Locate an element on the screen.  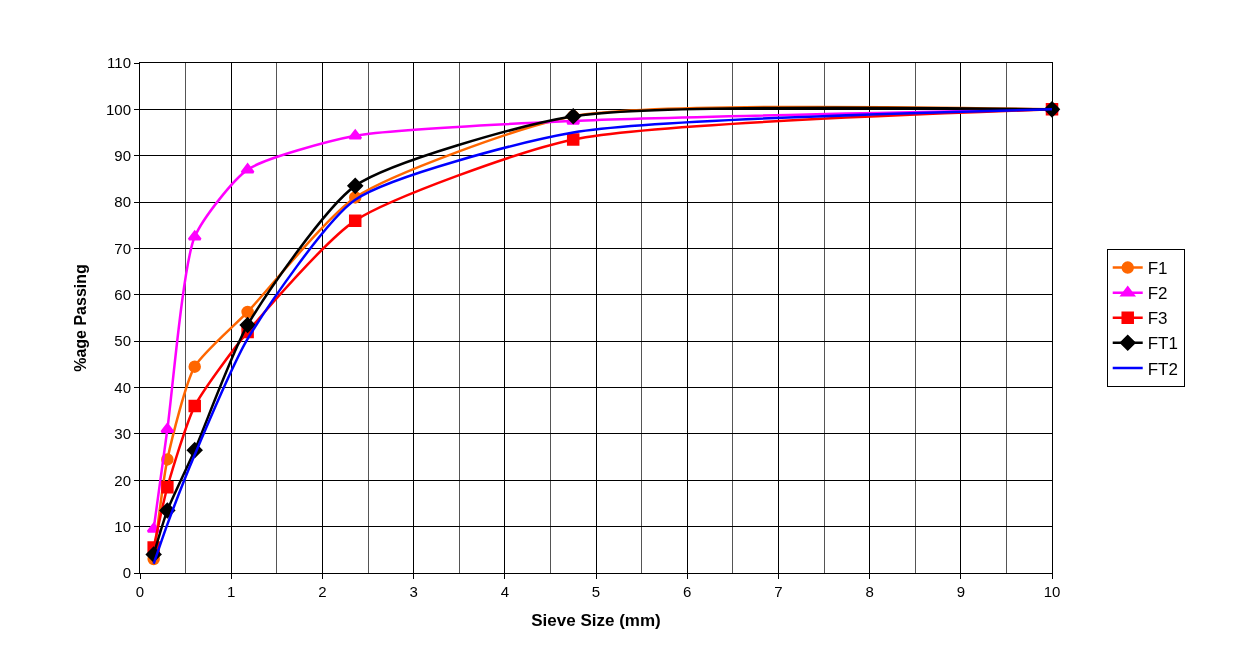
y-tick-label: 10 is located at coordinates (122, 526).